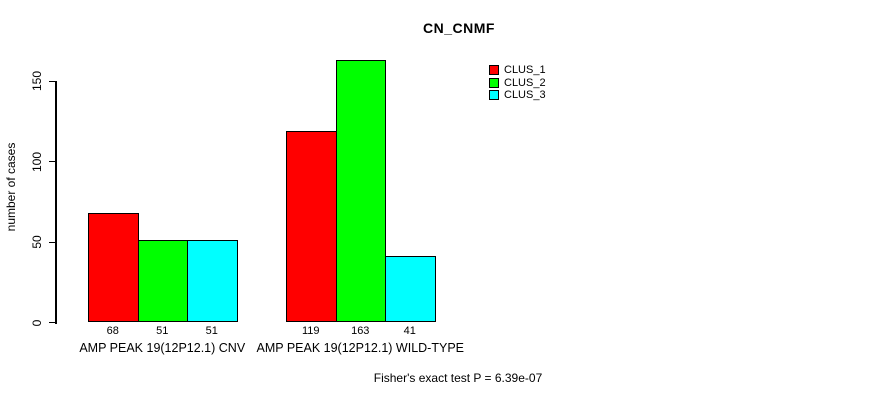 The height and width of the screenshot is (400, 890). I want to click on bar-clus_1-group1, so click(113, 268).